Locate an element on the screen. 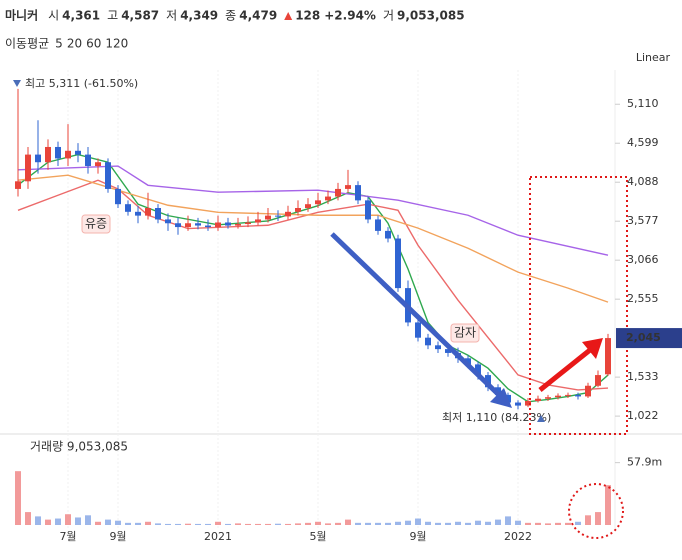 The height and width of the screenshot is (560, 682). high-annotation: 최고 5,311 (-61.50%) is located at coordinates (81, 83).